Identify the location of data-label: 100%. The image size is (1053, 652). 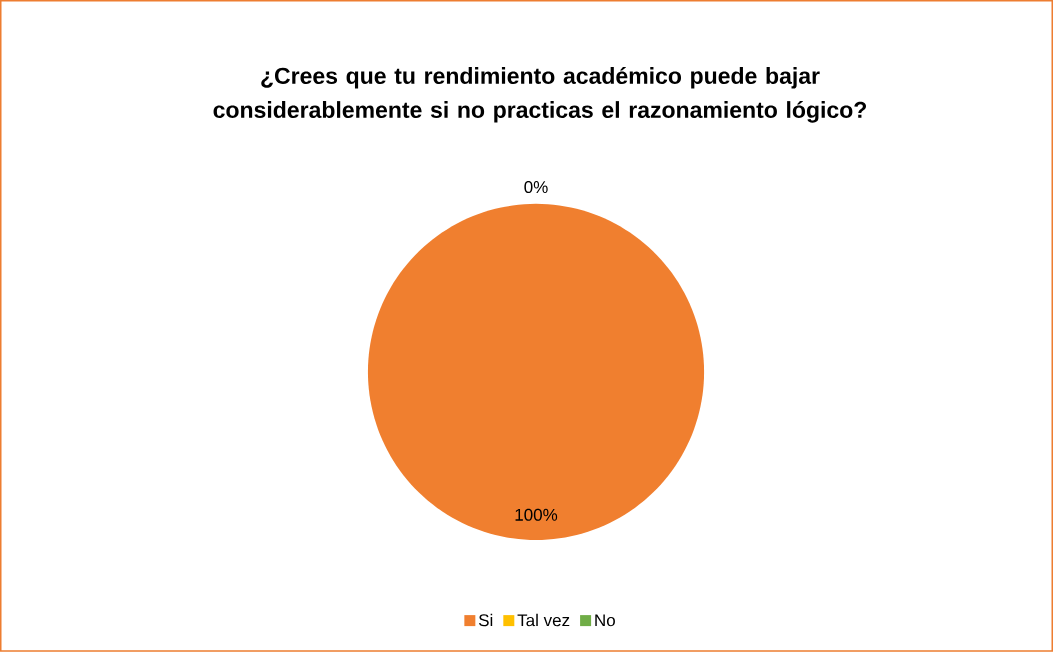
(536, 514).